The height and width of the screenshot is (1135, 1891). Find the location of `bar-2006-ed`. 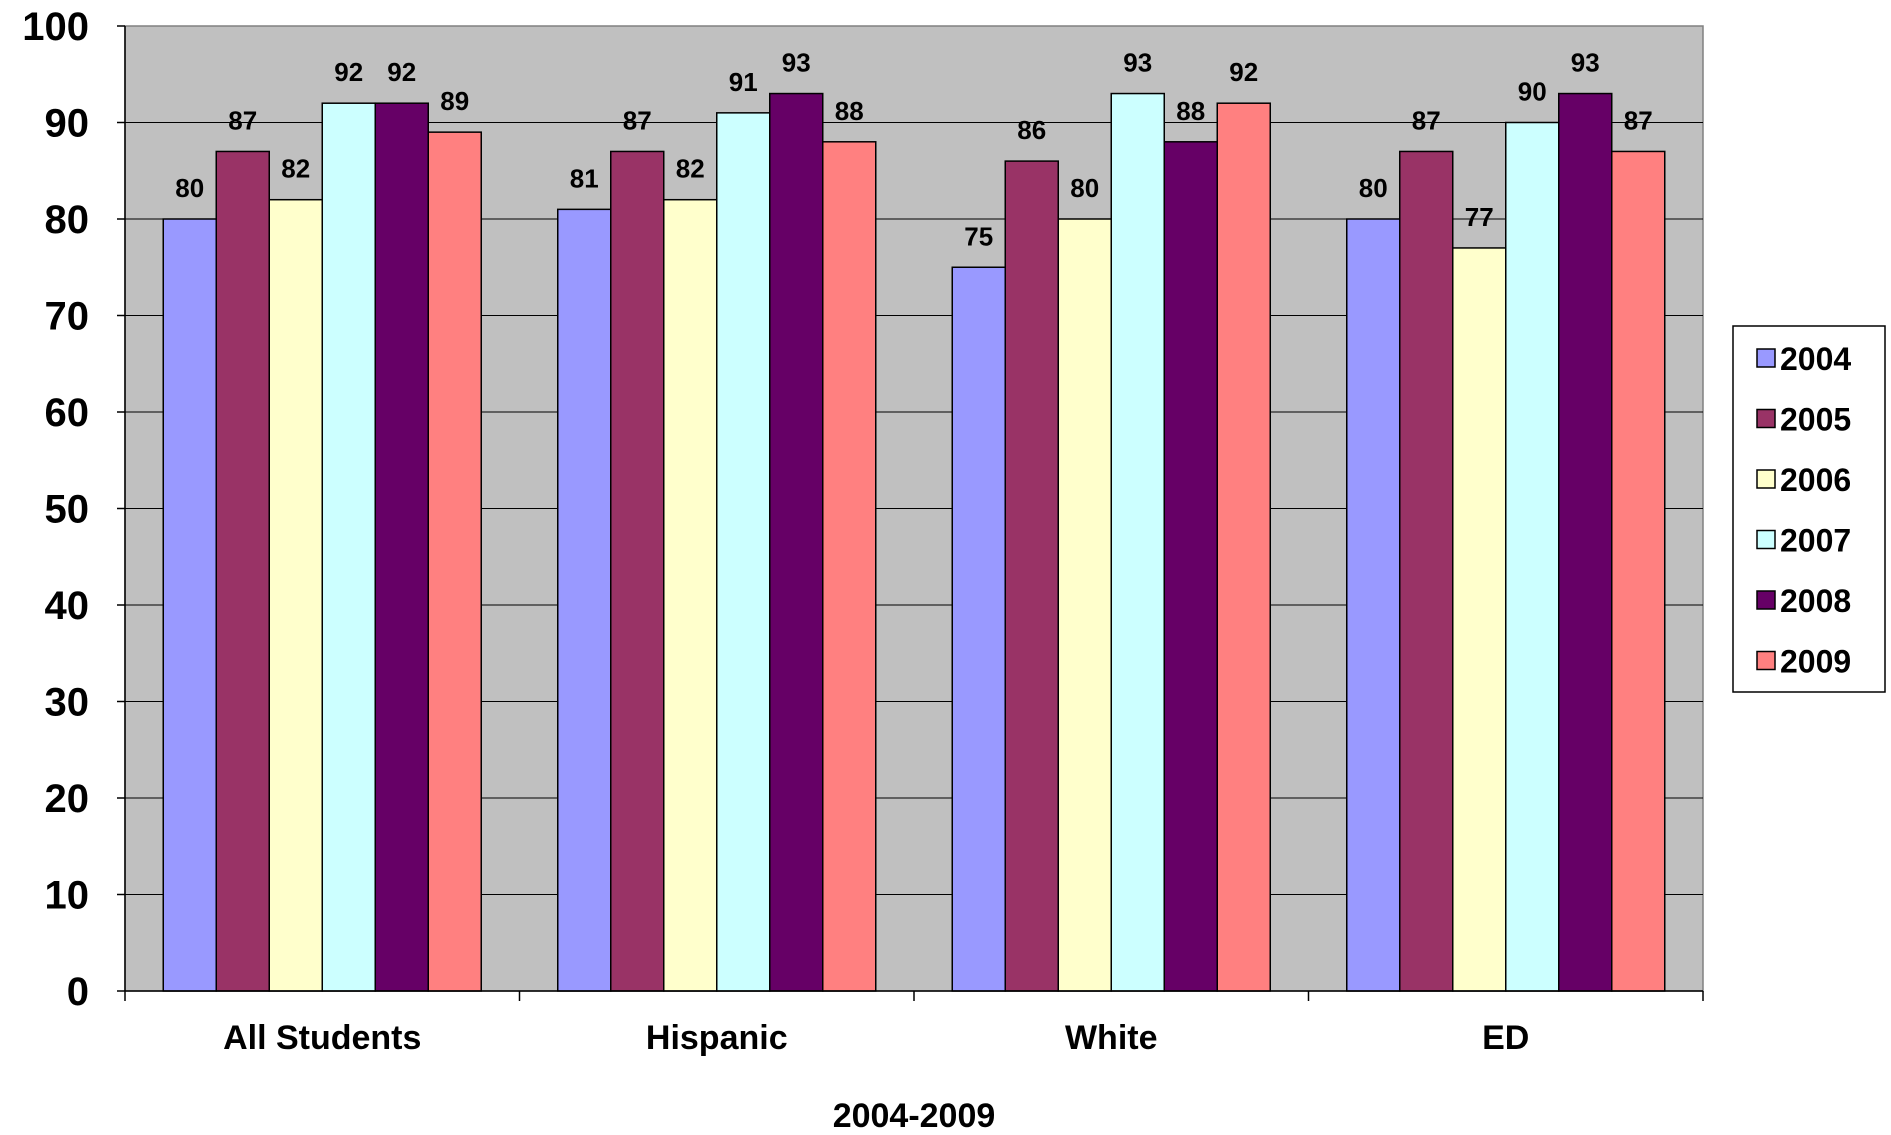

bar-2006-ed is located at coordinates (1479, 619).